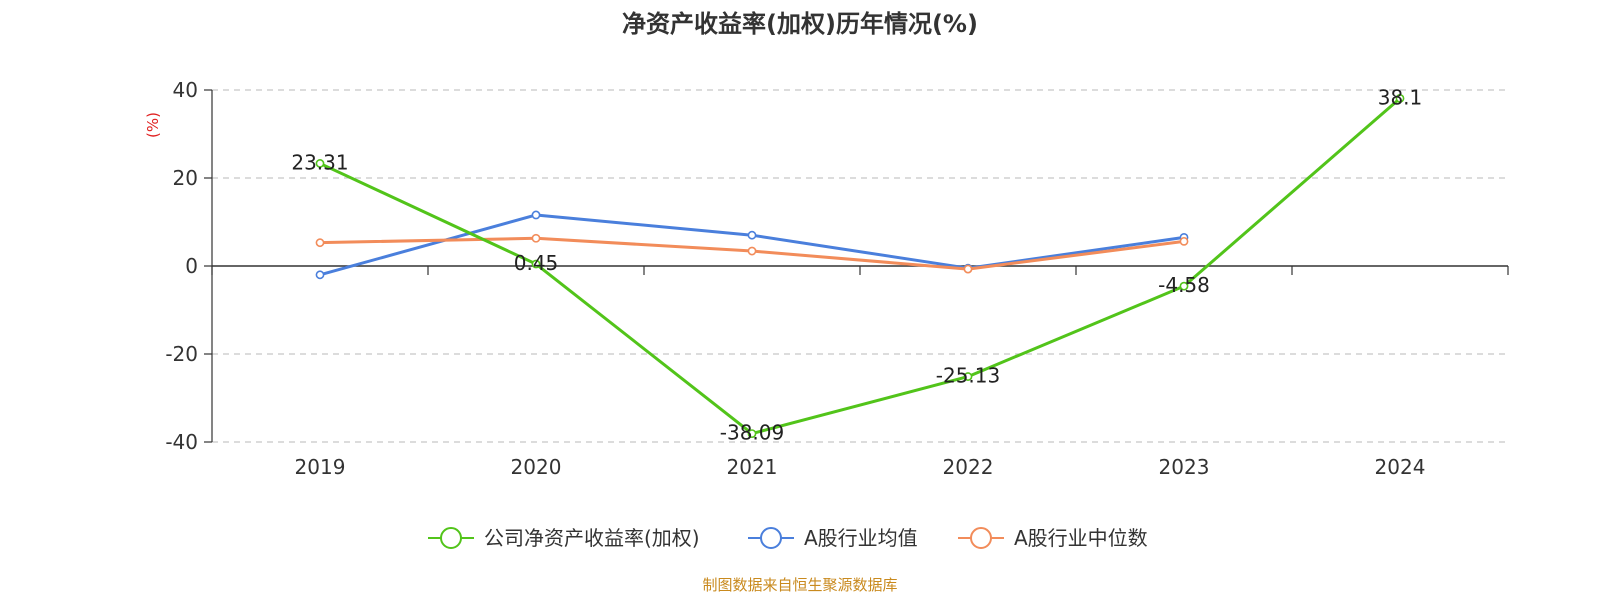  Describe the element at coordinates (536, 215) in the screenshot. I see `point-1-2020` at that location.